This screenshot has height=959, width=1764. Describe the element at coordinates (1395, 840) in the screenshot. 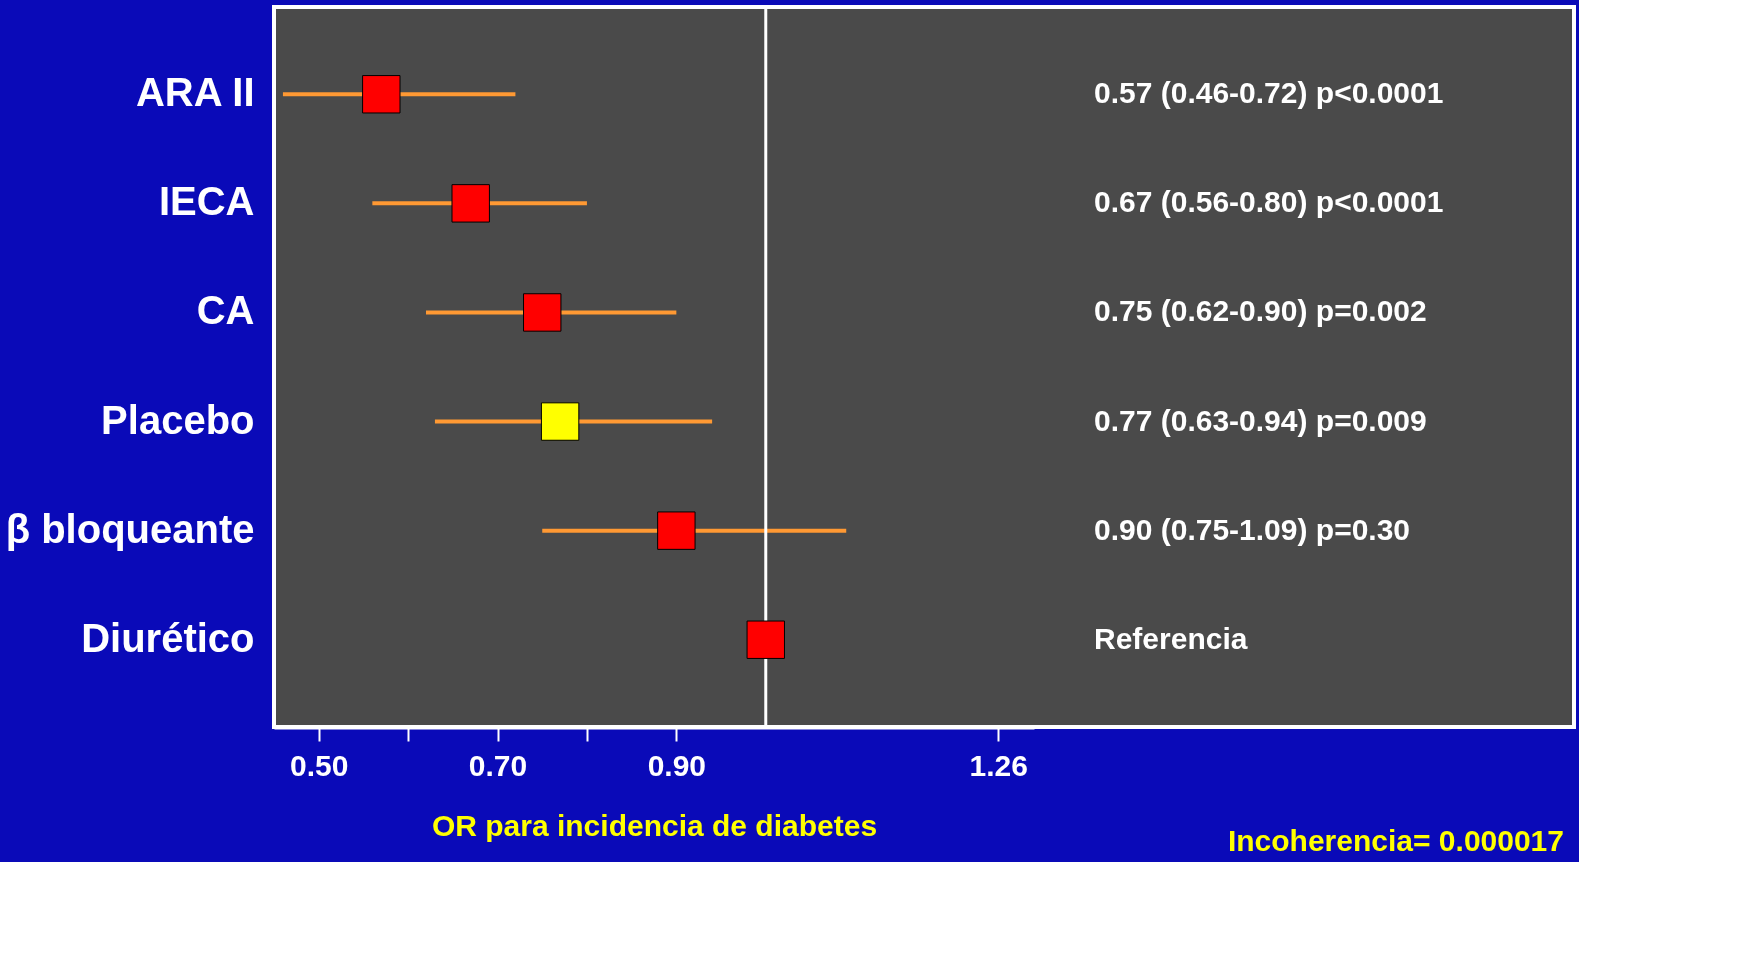

I see `text: Incoherencia= 0.000017` at that location.